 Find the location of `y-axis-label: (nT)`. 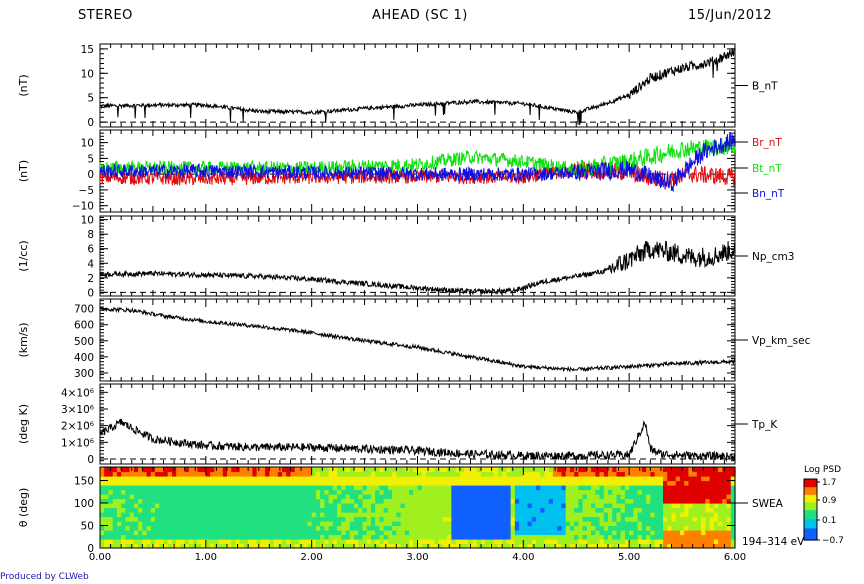

y-axis-label: (nT) is located at coordinates (23, 85).